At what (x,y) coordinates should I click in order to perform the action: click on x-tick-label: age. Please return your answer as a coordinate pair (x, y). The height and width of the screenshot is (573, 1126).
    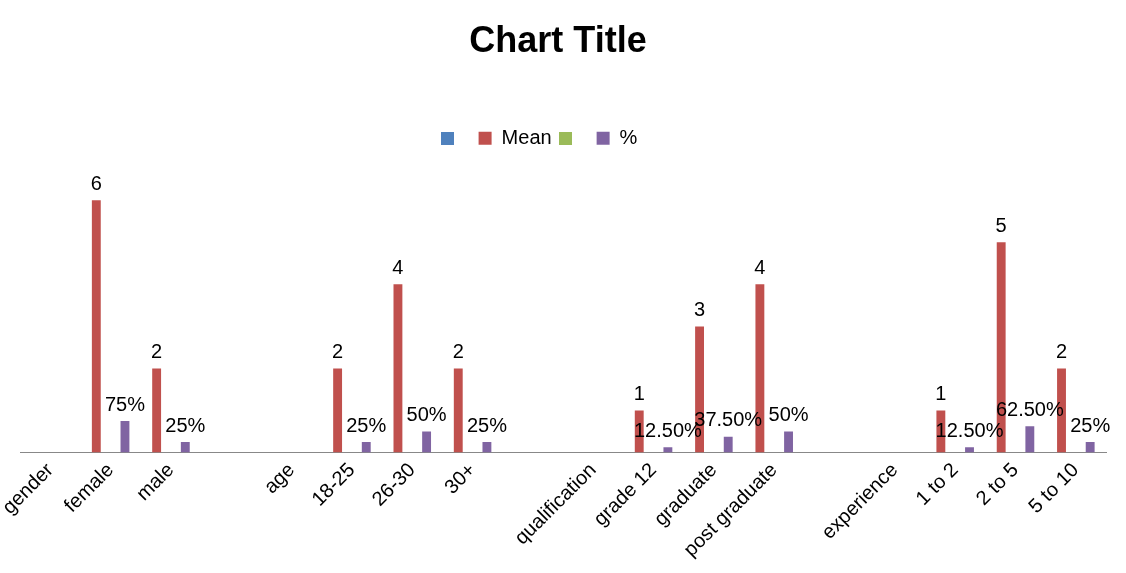
    Looking at the image, I should click on (279, 478).